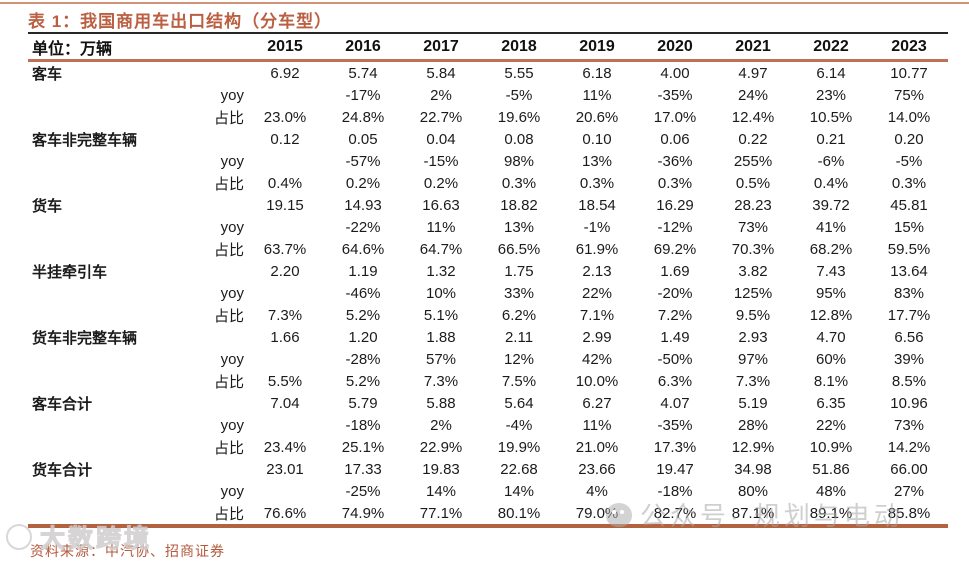 The image size is (969, 561). Describe the element at coordinates (441, 73) in the screenshot. I see `value-cell: 5.84` at that location.